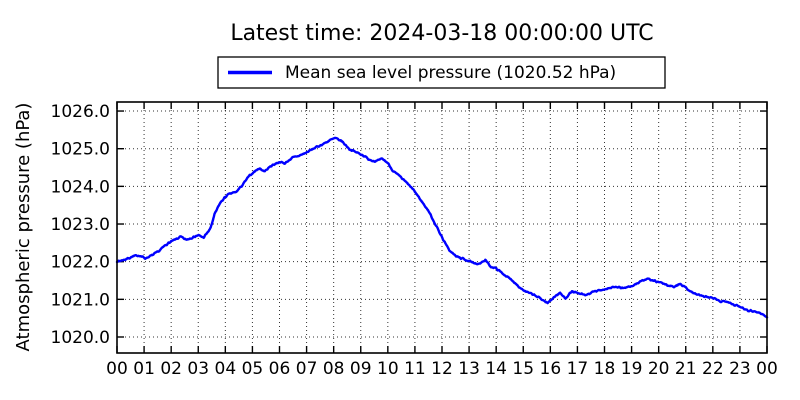  What do you see at coordinates (469, 369) in the screenshot?
I see `x-tick-label: 13` at bounding box center [469, 369].